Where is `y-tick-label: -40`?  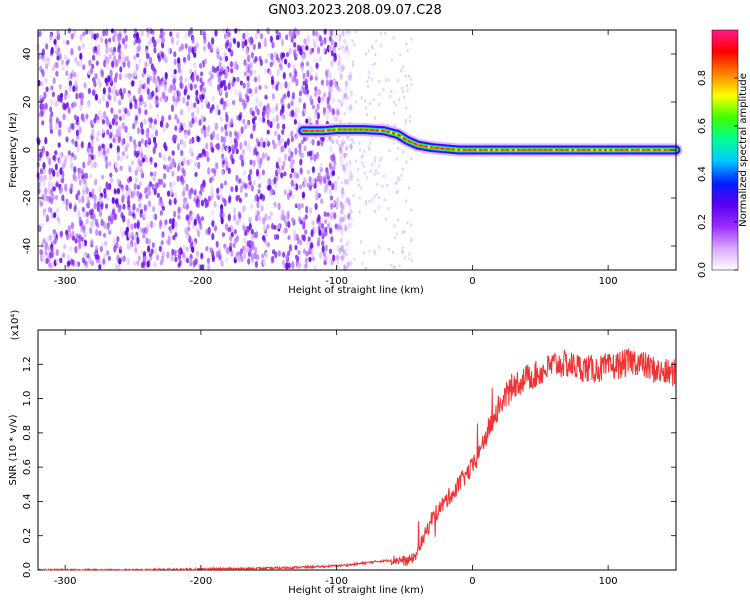 y-tick-label: -40 is located at coordinates (27, 246).